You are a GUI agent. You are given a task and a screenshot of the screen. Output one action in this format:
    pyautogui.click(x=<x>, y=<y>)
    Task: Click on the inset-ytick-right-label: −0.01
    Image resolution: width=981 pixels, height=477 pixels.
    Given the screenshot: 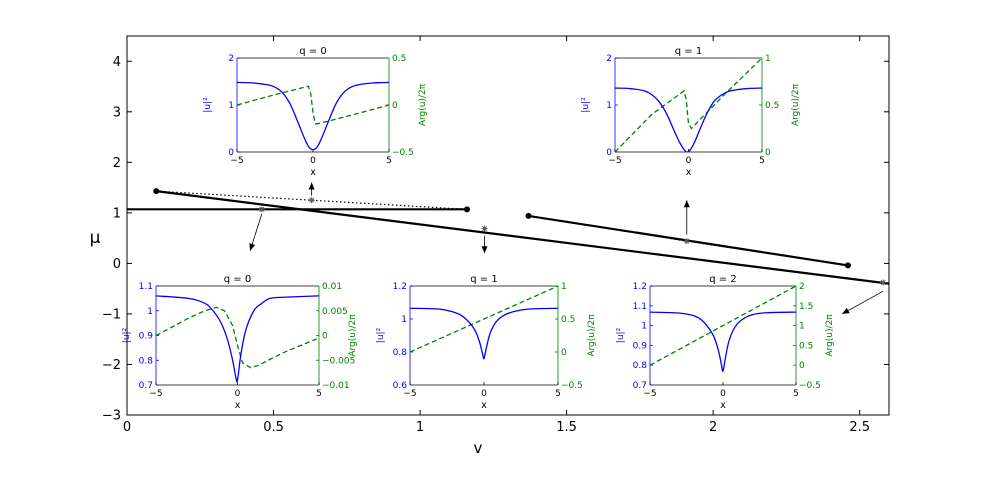 What is the action you would take?
    pyautogui.click(x=336, y=386)
    